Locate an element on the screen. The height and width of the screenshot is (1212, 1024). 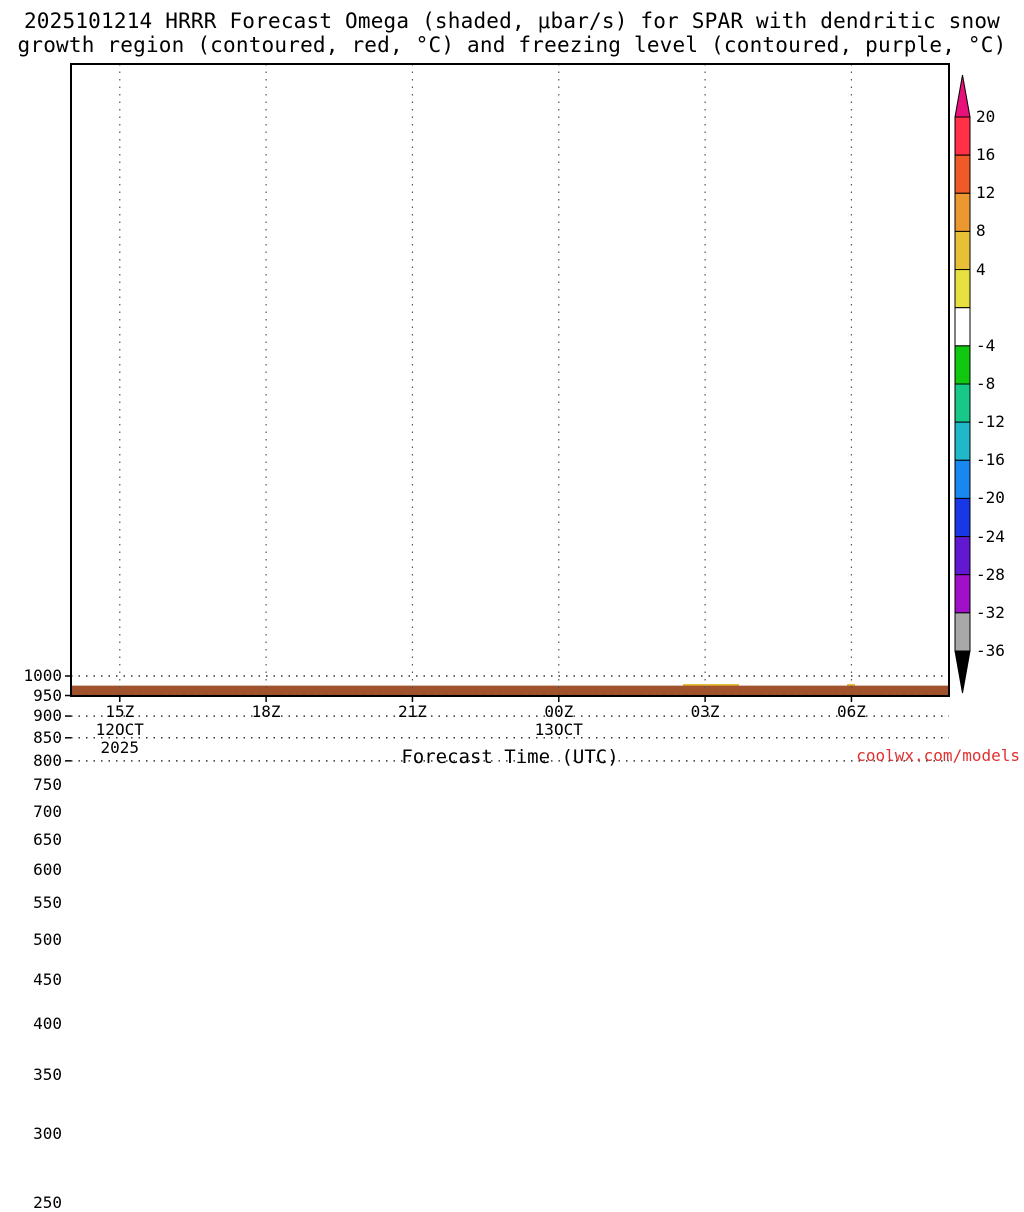
colorbar-label: -32 is located at coordinates (990, 612).